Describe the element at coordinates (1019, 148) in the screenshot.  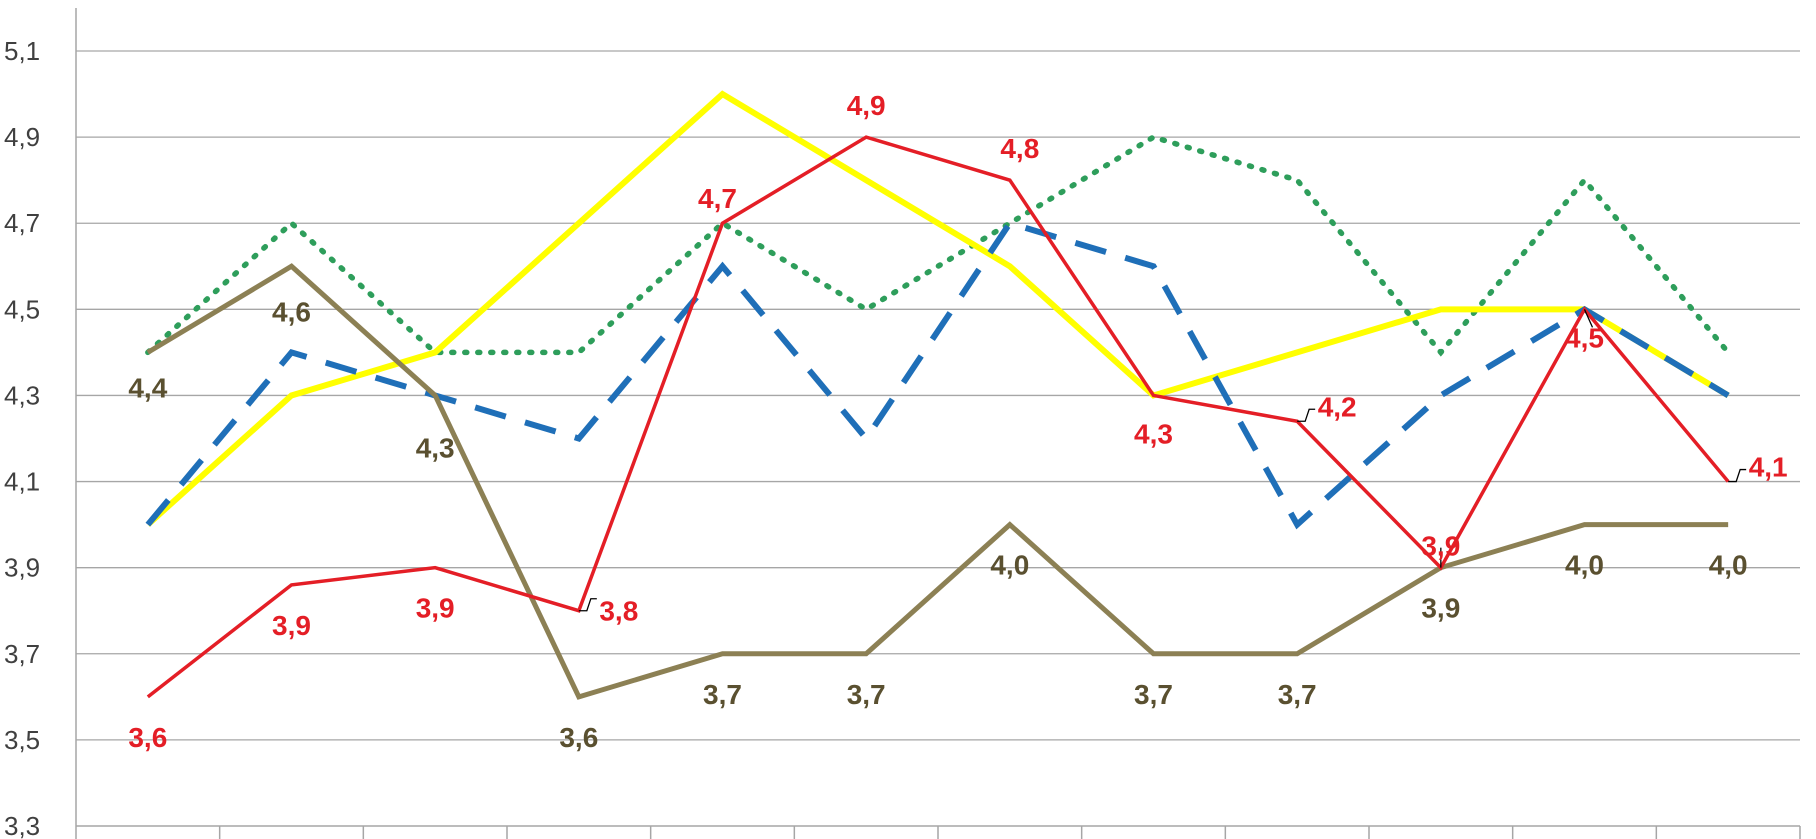
I see `data-label-red: 4,8` at that location.